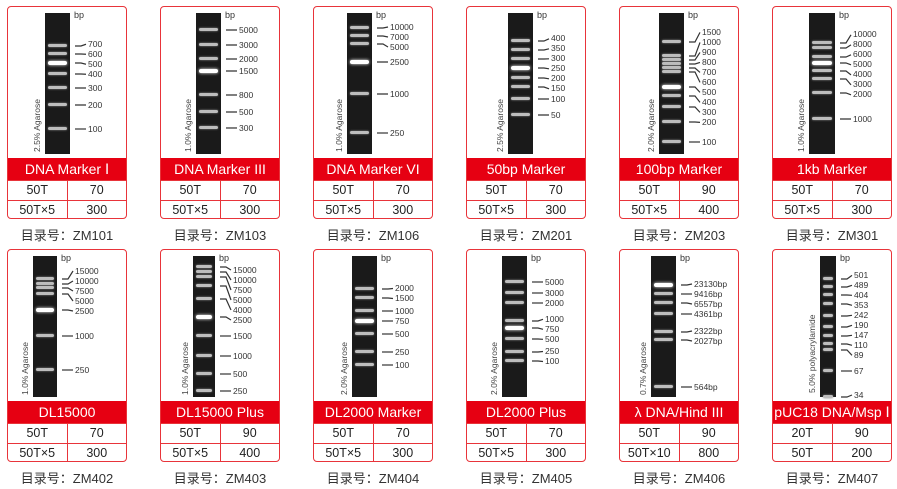 This screenshot has width=897, height=489. What do you see at coordinates (250, 453) in the screenshot?
I see `price-cell: 400` at bounding box center [250, 453].